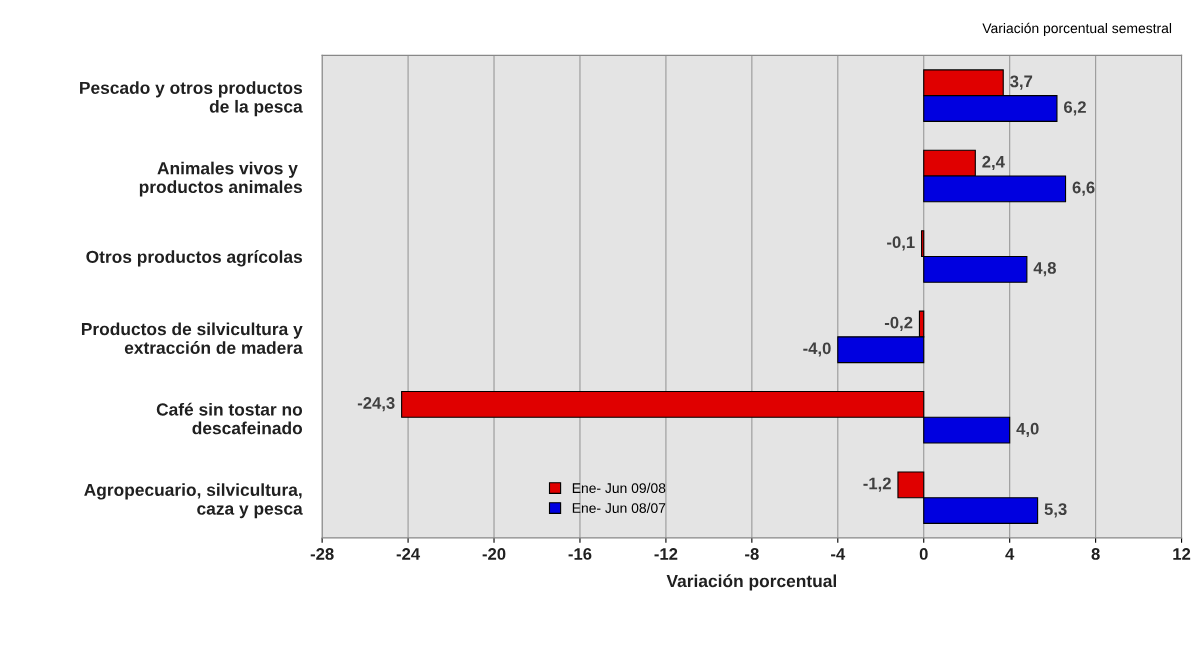  What do you see at coordinates (229, 418) in the screenshot?
I see `y-tick-label: Café sin tostar no descafeinado` at bounding box center [229, 418].